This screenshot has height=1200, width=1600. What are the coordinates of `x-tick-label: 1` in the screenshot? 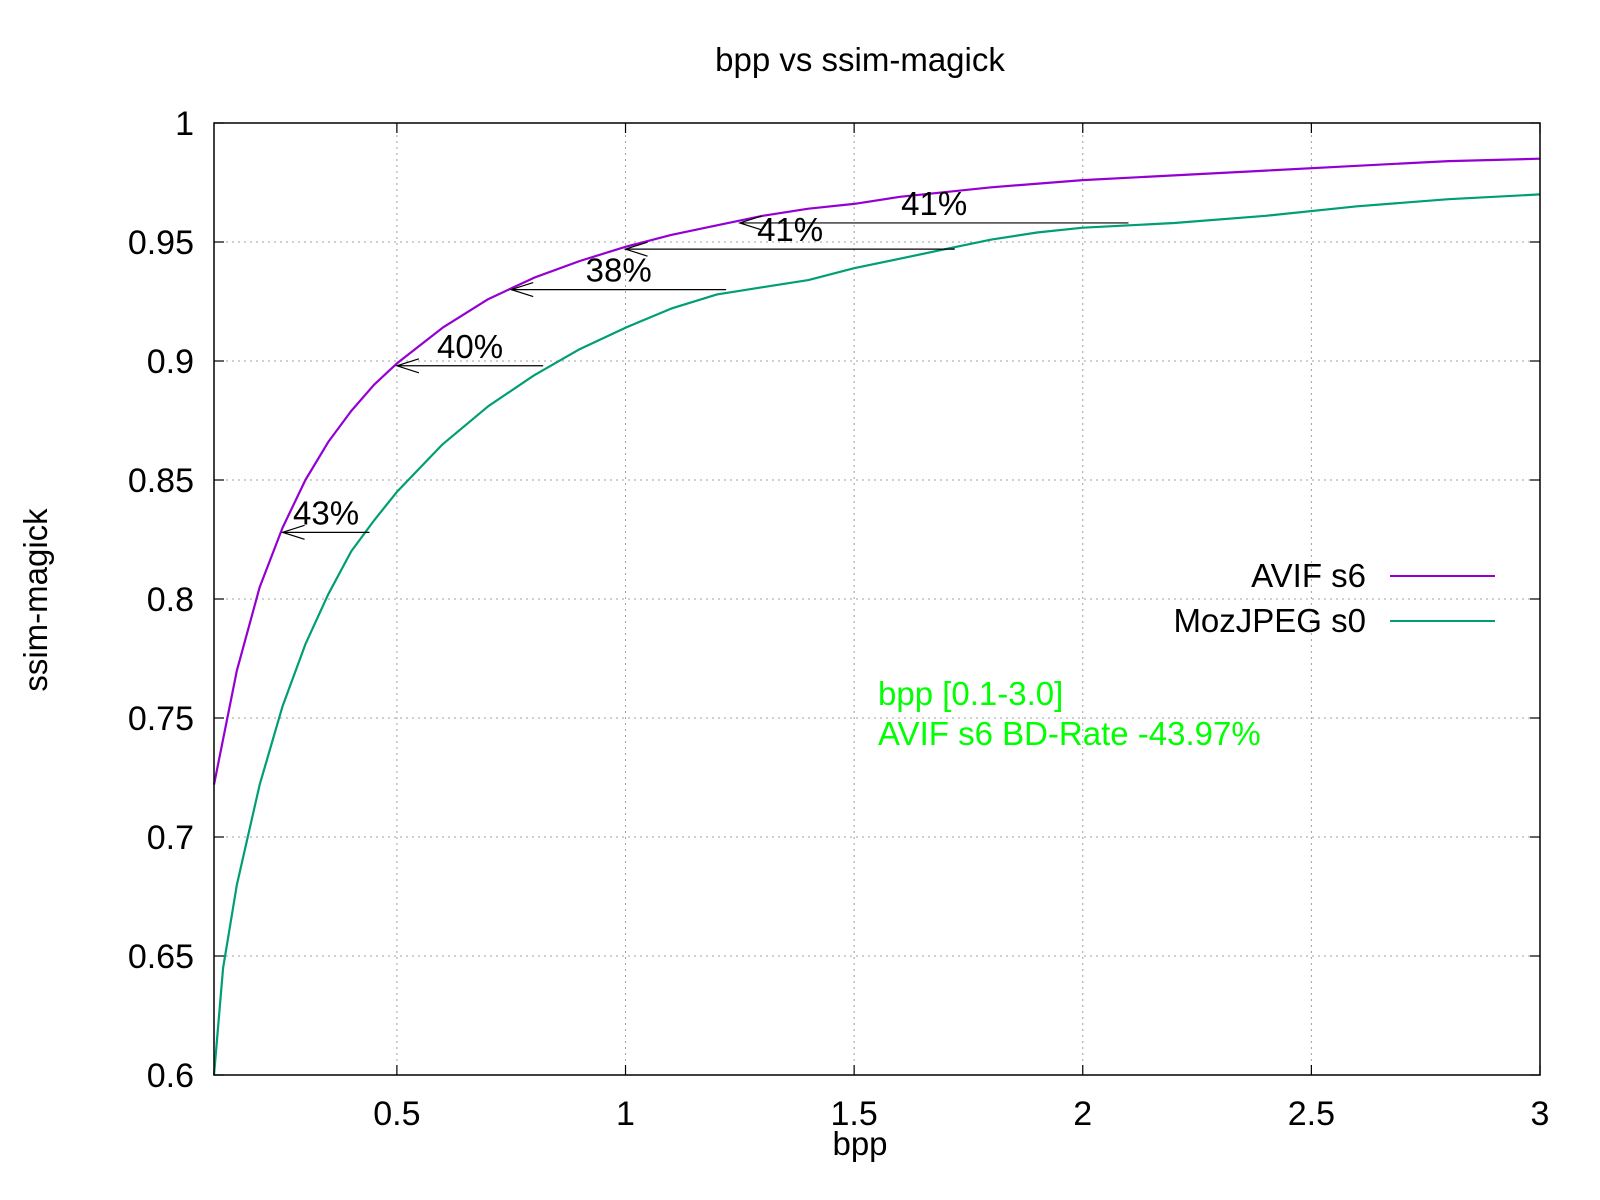 It's located at (625, 1114).